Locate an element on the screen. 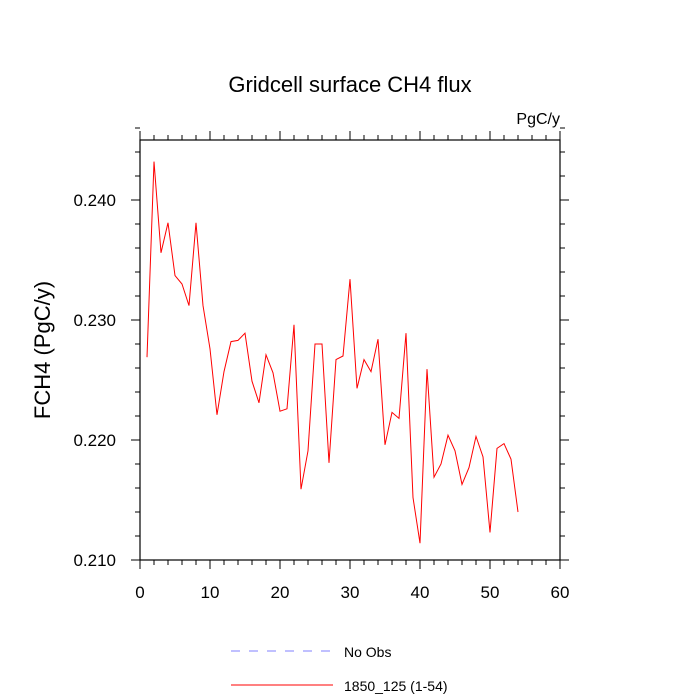  legend: No Obs 1850_125 (1-54) is located at coordinates (339, 669).